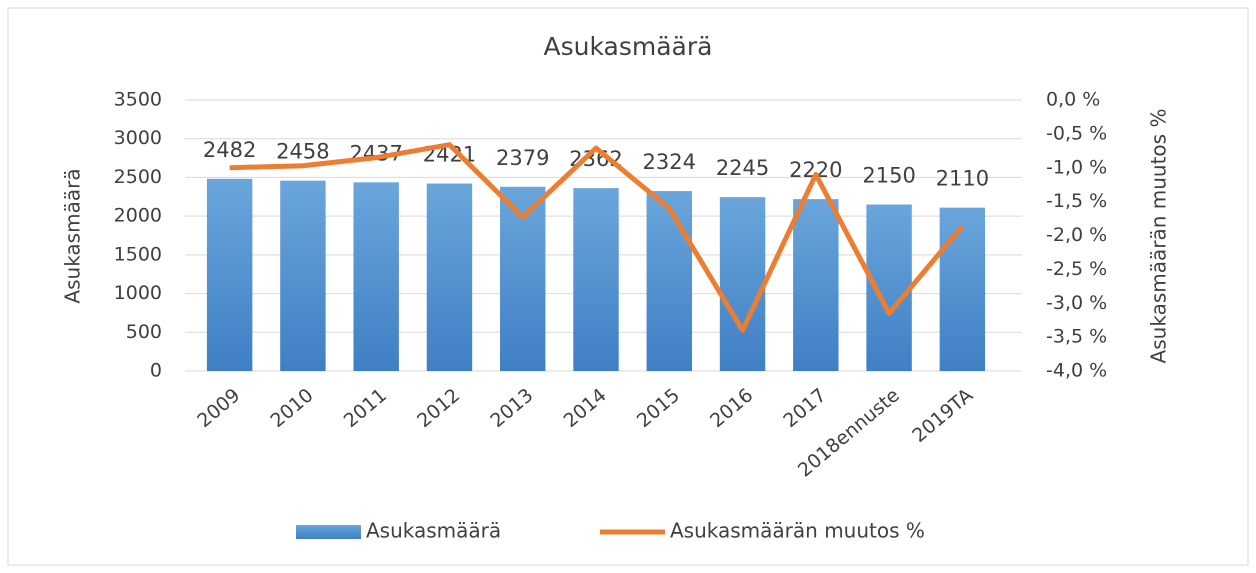 This screenshot has width=1256, height=573. What do you see at coordinates (669, 162) in the screenshot?
I see `data-label: 2324` at bounding box center [669, 162].